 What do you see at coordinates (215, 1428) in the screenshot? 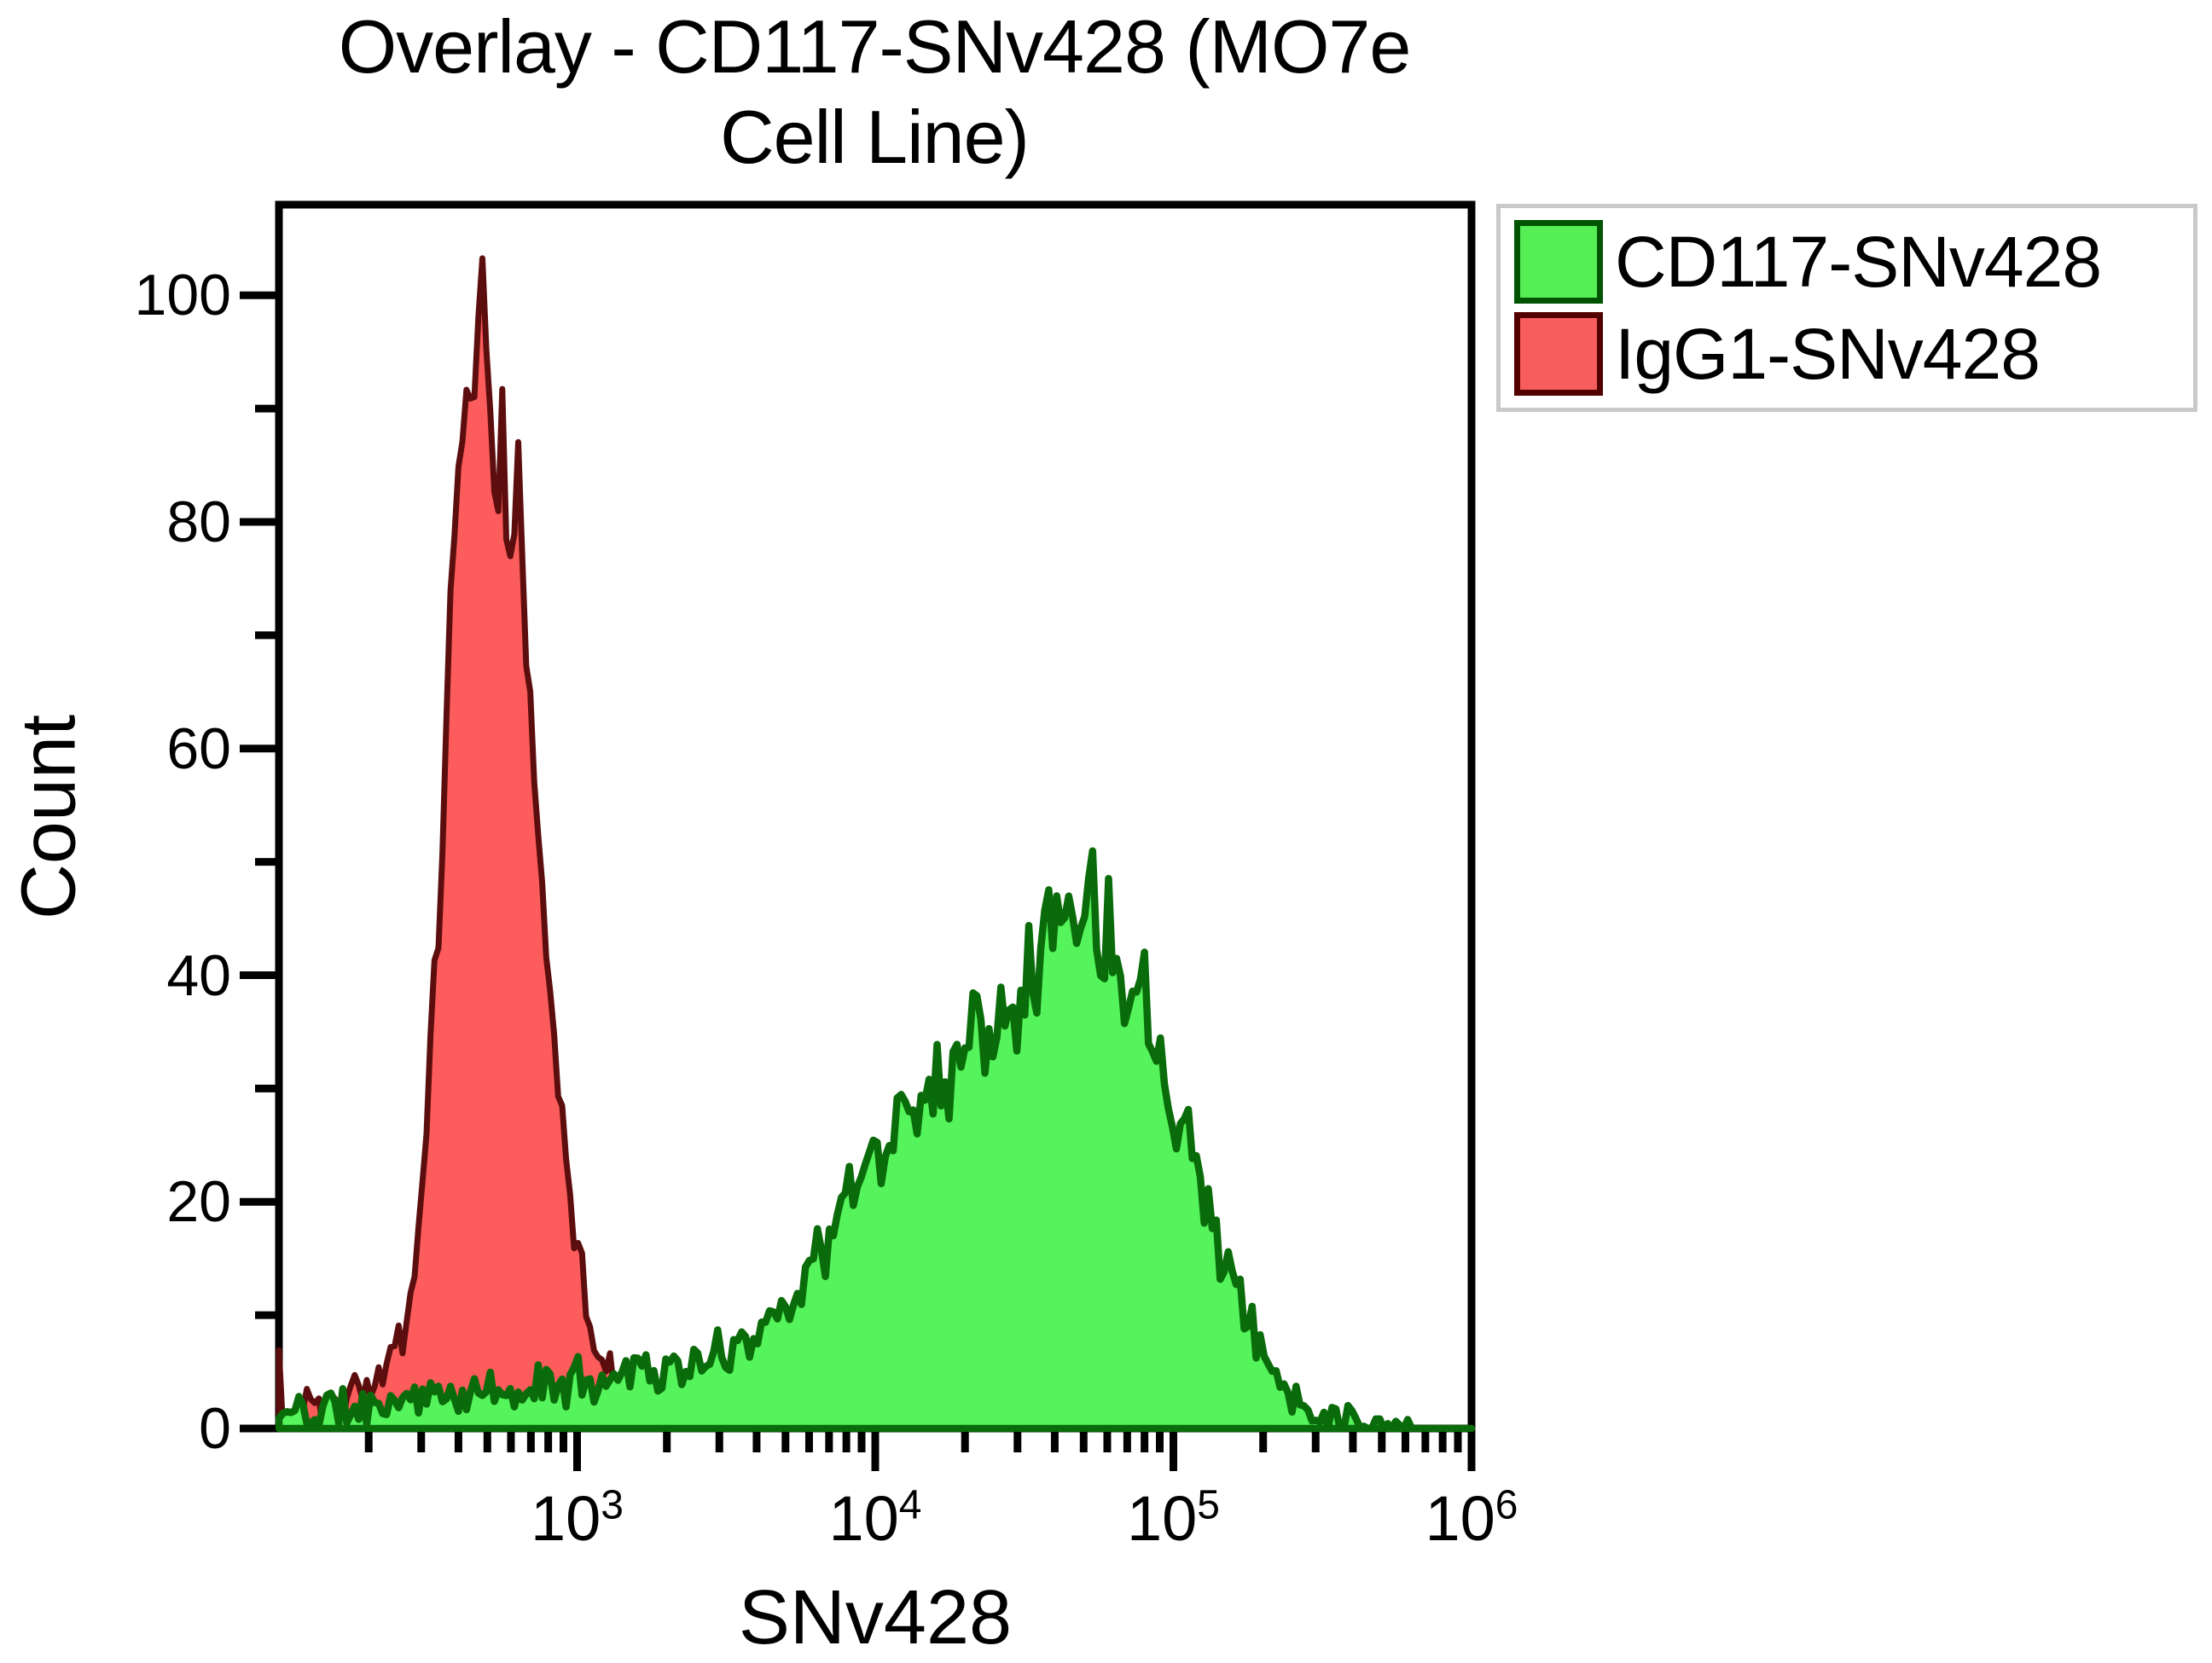
I see `y-tick-label-0: 0` at bounding box center [215, 1428].